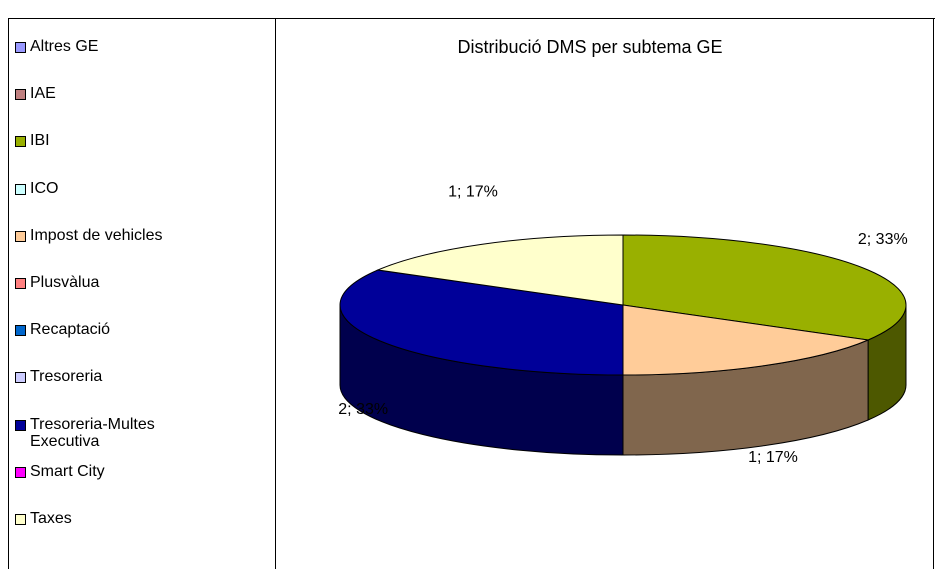 The height and width of the screenshot is (569, 935). Describe the element at coordinates (70, 330) in the screenshot. I see `legend-label: Recaptació` at that location.